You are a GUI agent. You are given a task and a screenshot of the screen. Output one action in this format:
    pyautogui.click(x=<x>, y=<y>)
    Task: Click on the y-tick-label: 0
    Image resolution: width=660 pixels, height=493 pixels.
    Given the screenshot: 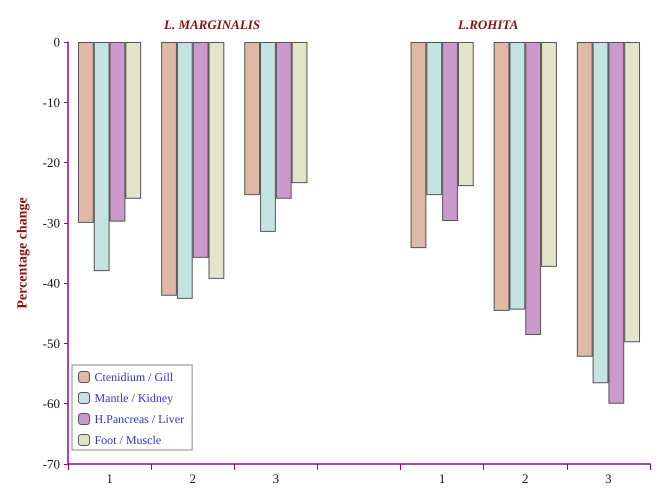 What is the action you would take?
    pyautogui.click(x=57, y=42)
    